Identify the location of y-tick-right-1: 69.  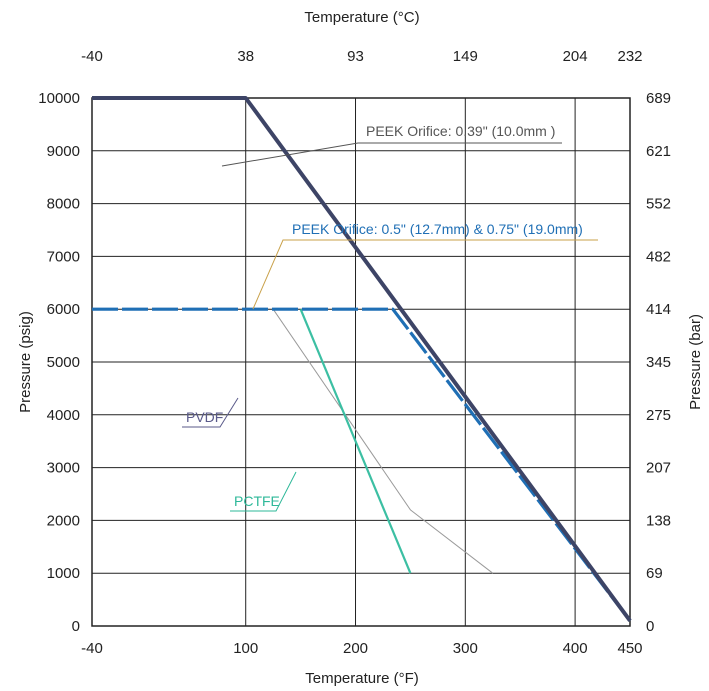
(654, 573).